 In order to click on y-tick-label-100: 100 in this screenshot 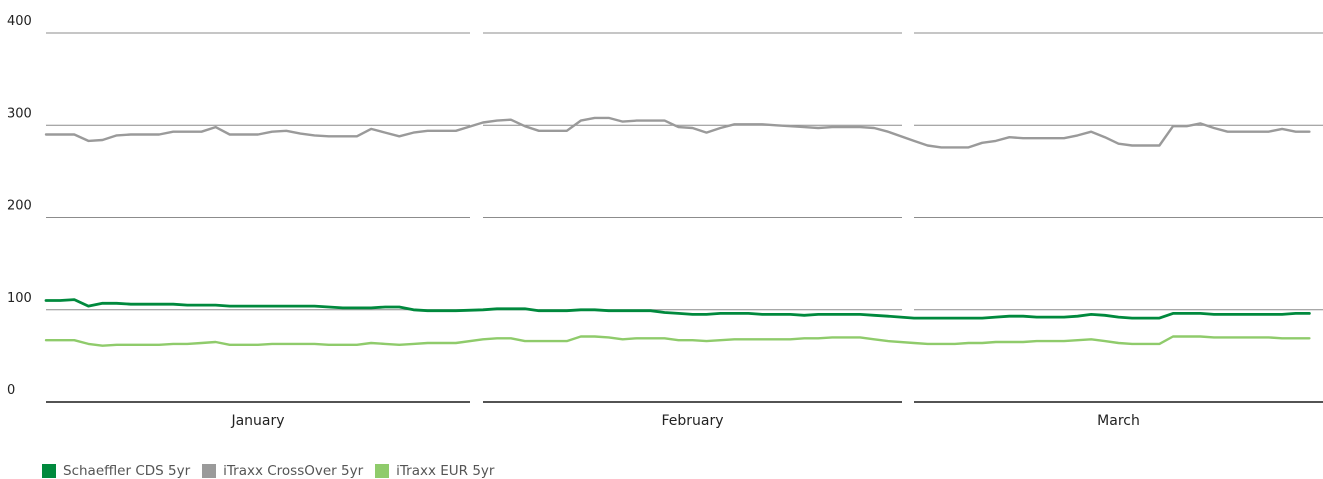, I will do `click(19, 298)`.